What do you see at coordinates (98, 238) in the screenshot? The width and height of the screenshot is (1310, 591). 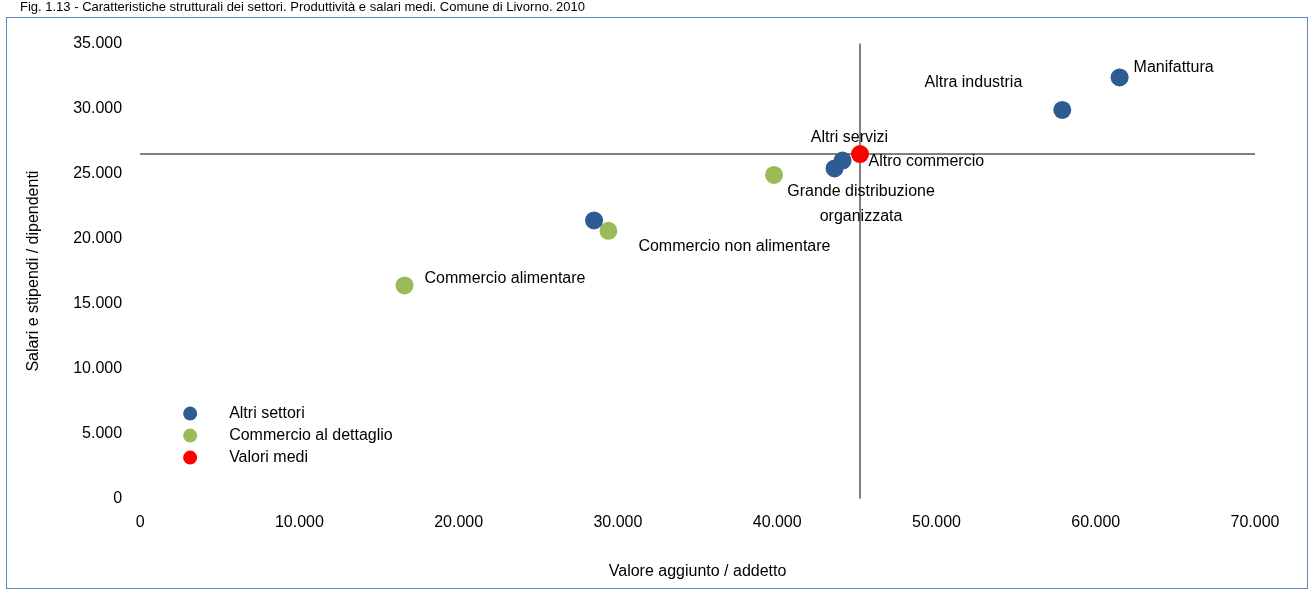 I see `y-tick-label: 20.000` at bounding box center [98, 238].